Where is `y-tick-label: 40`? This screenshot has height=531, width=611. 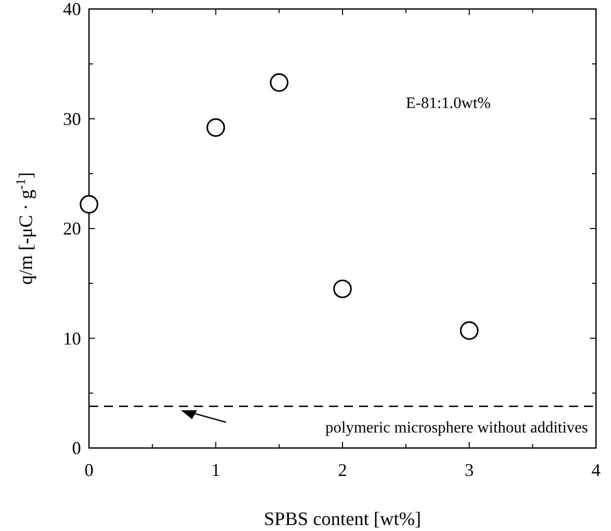 y-tick-label: 40 is located at coordinates (72, 9).